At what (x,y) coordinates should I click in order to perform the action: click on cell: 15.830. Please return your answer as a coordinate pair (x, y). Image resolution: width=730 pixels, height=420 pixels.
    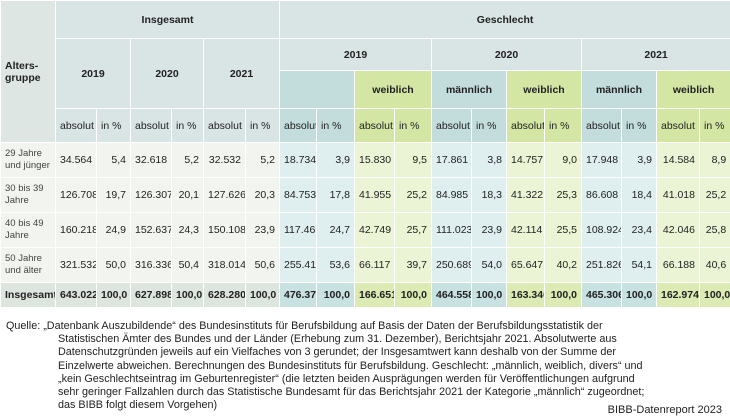
    Looking at the image, I should click on (374, 160).